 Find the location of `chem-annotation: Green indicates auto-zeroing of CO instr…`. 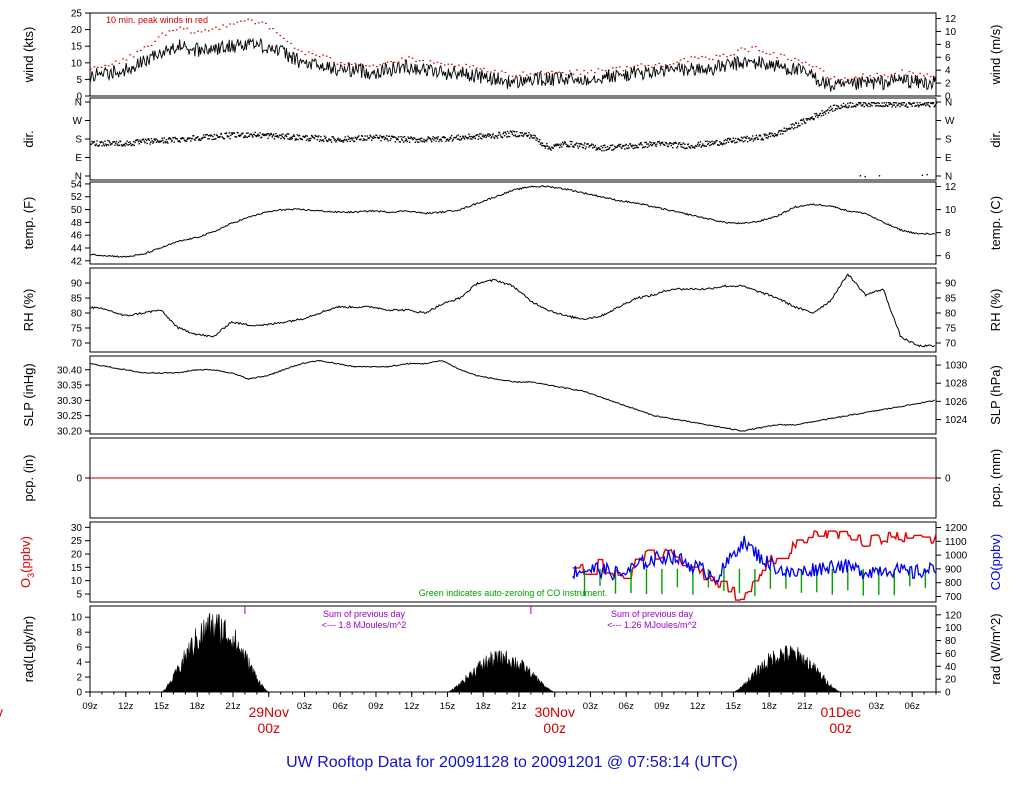

chem-annotation: Green indicates auto-zeroing of CO instr… is located at coordinates (513, 593).